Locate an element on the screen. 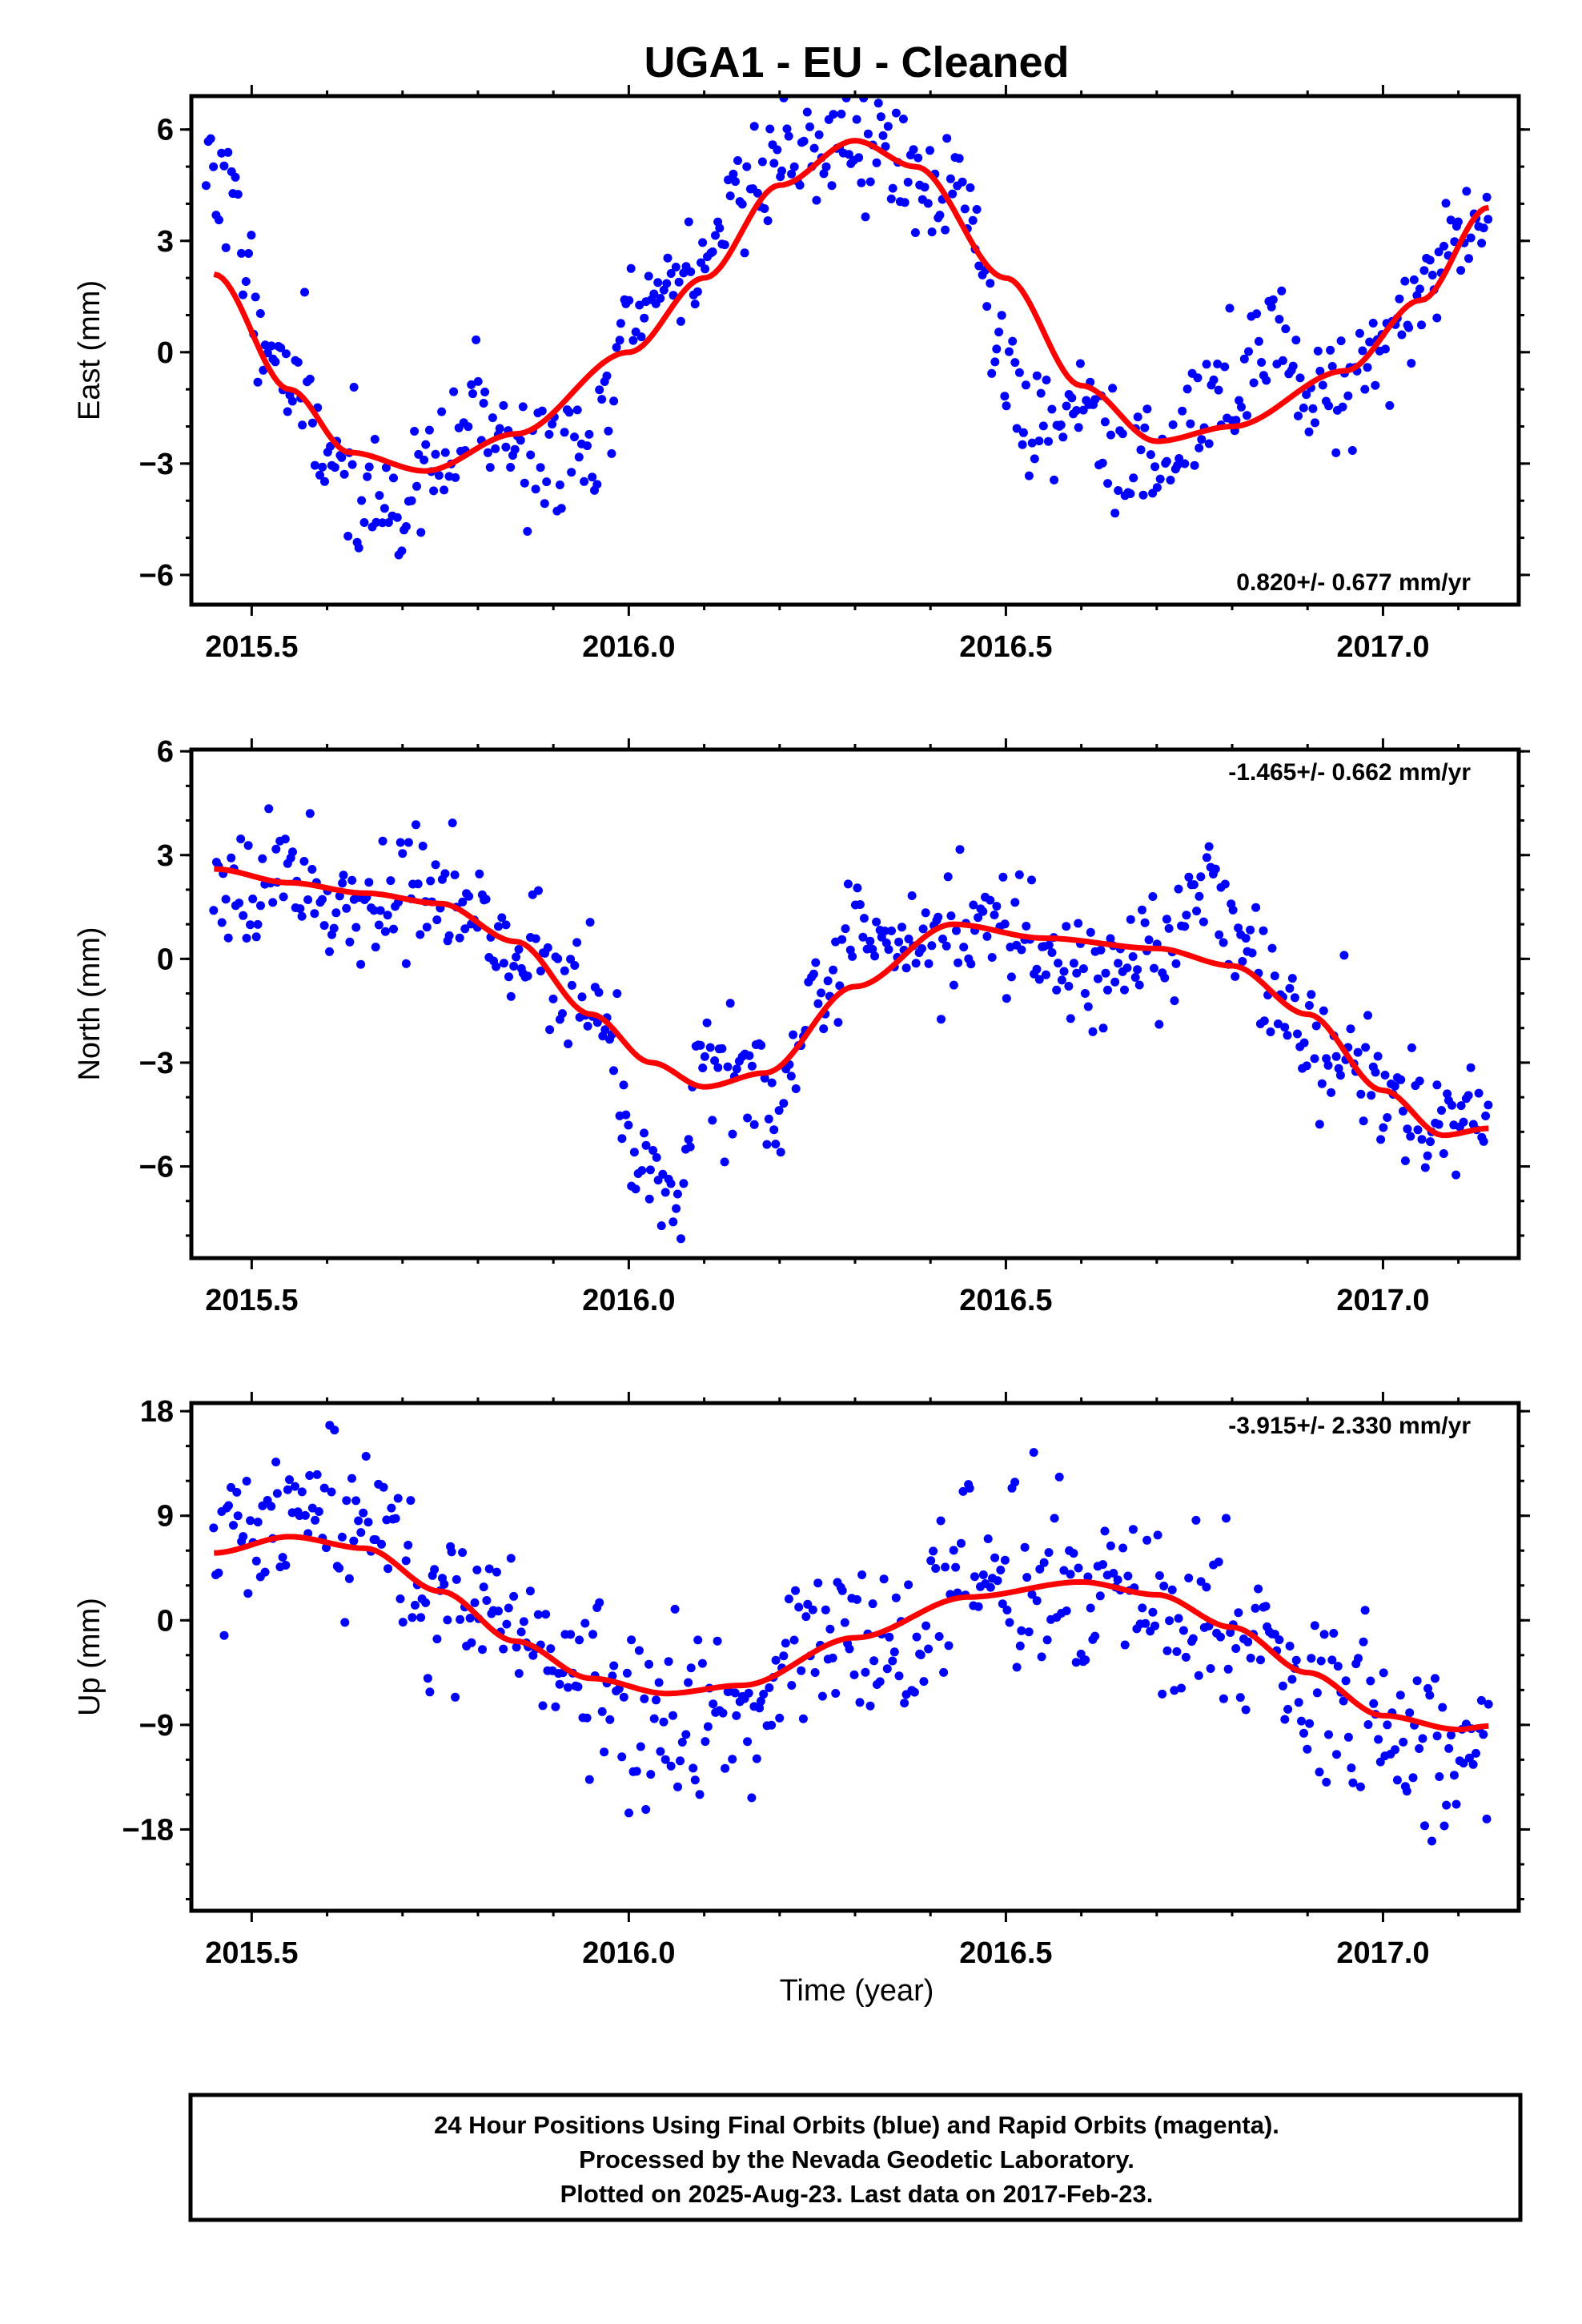 This screenshot has width=1582, height=2324. y-tick-label: −18 is located at coordinates (148, 1830).